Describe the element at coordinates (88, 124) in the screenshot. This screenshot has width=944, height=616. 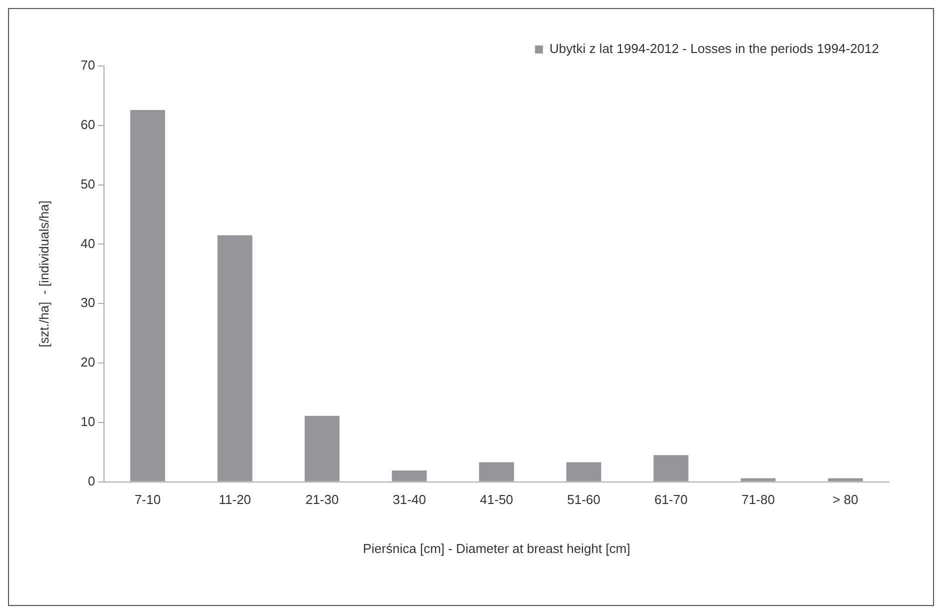
I see `y-tick-label: 60` at that location.